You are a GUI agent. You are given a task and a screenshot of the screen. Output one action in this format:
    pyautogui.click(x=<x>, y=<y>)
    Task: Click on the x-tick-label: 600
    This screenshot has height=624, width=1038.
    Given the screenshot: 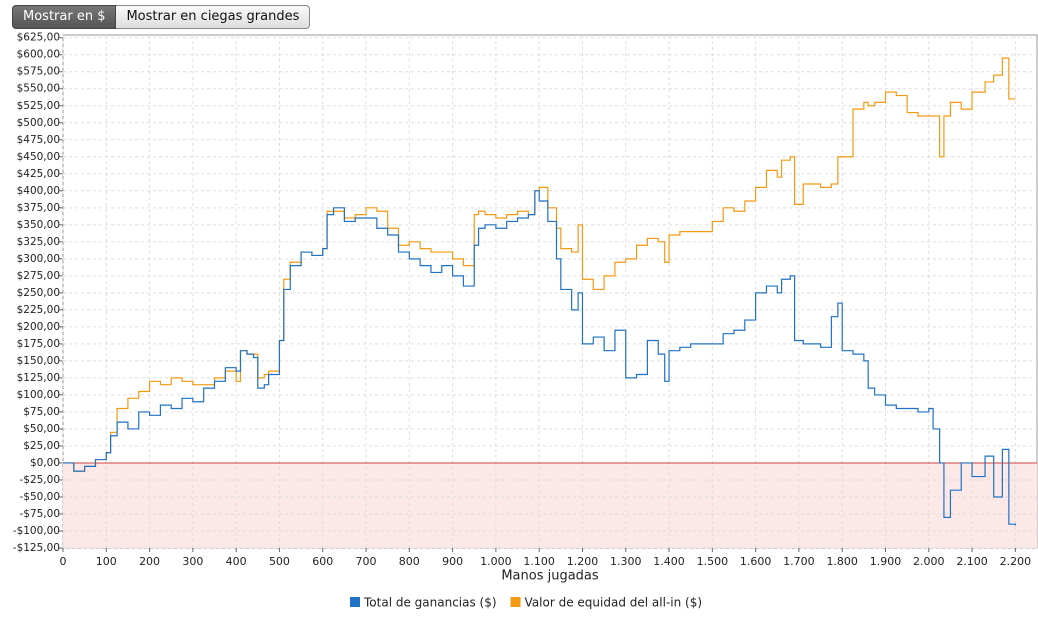 What is the action you would take?
    pyautogui.click(x=322, y=561)
    